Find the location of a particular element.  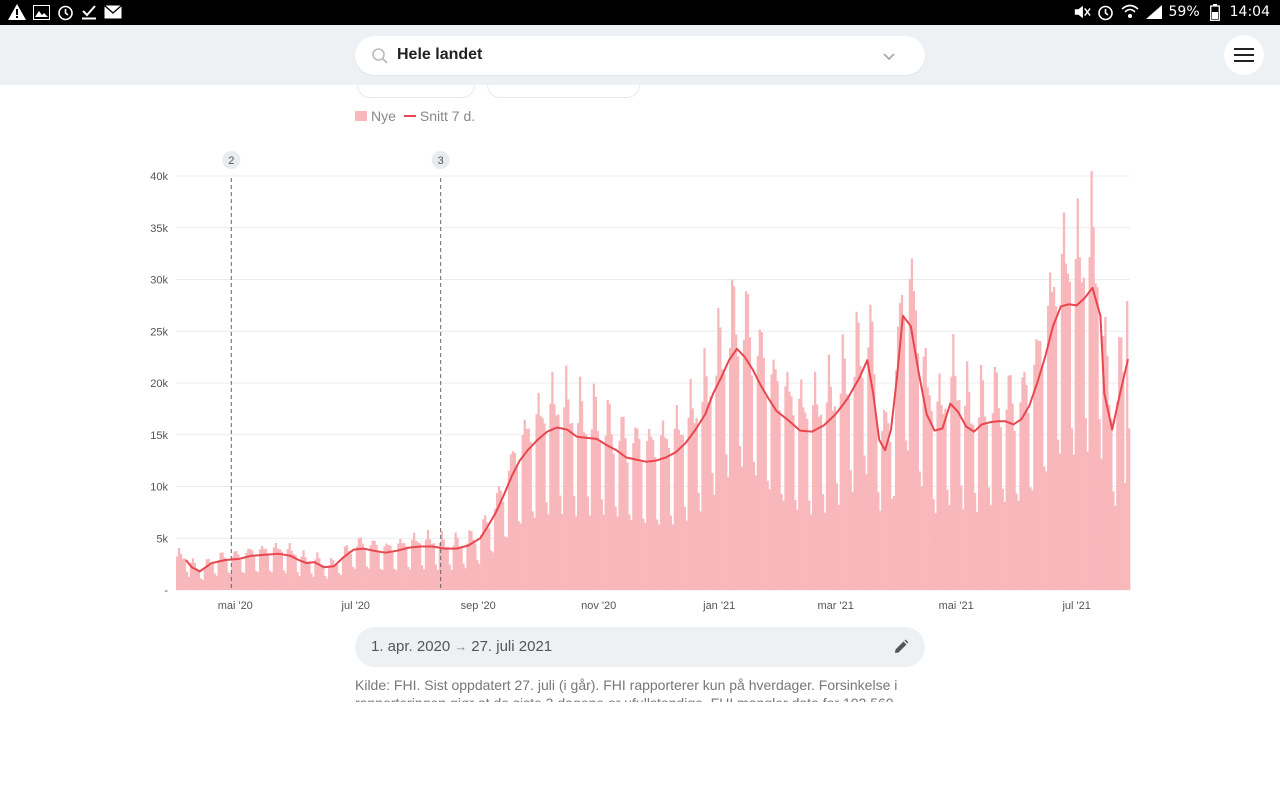

region-select: Hele landet is located at coordinates (640, 55).